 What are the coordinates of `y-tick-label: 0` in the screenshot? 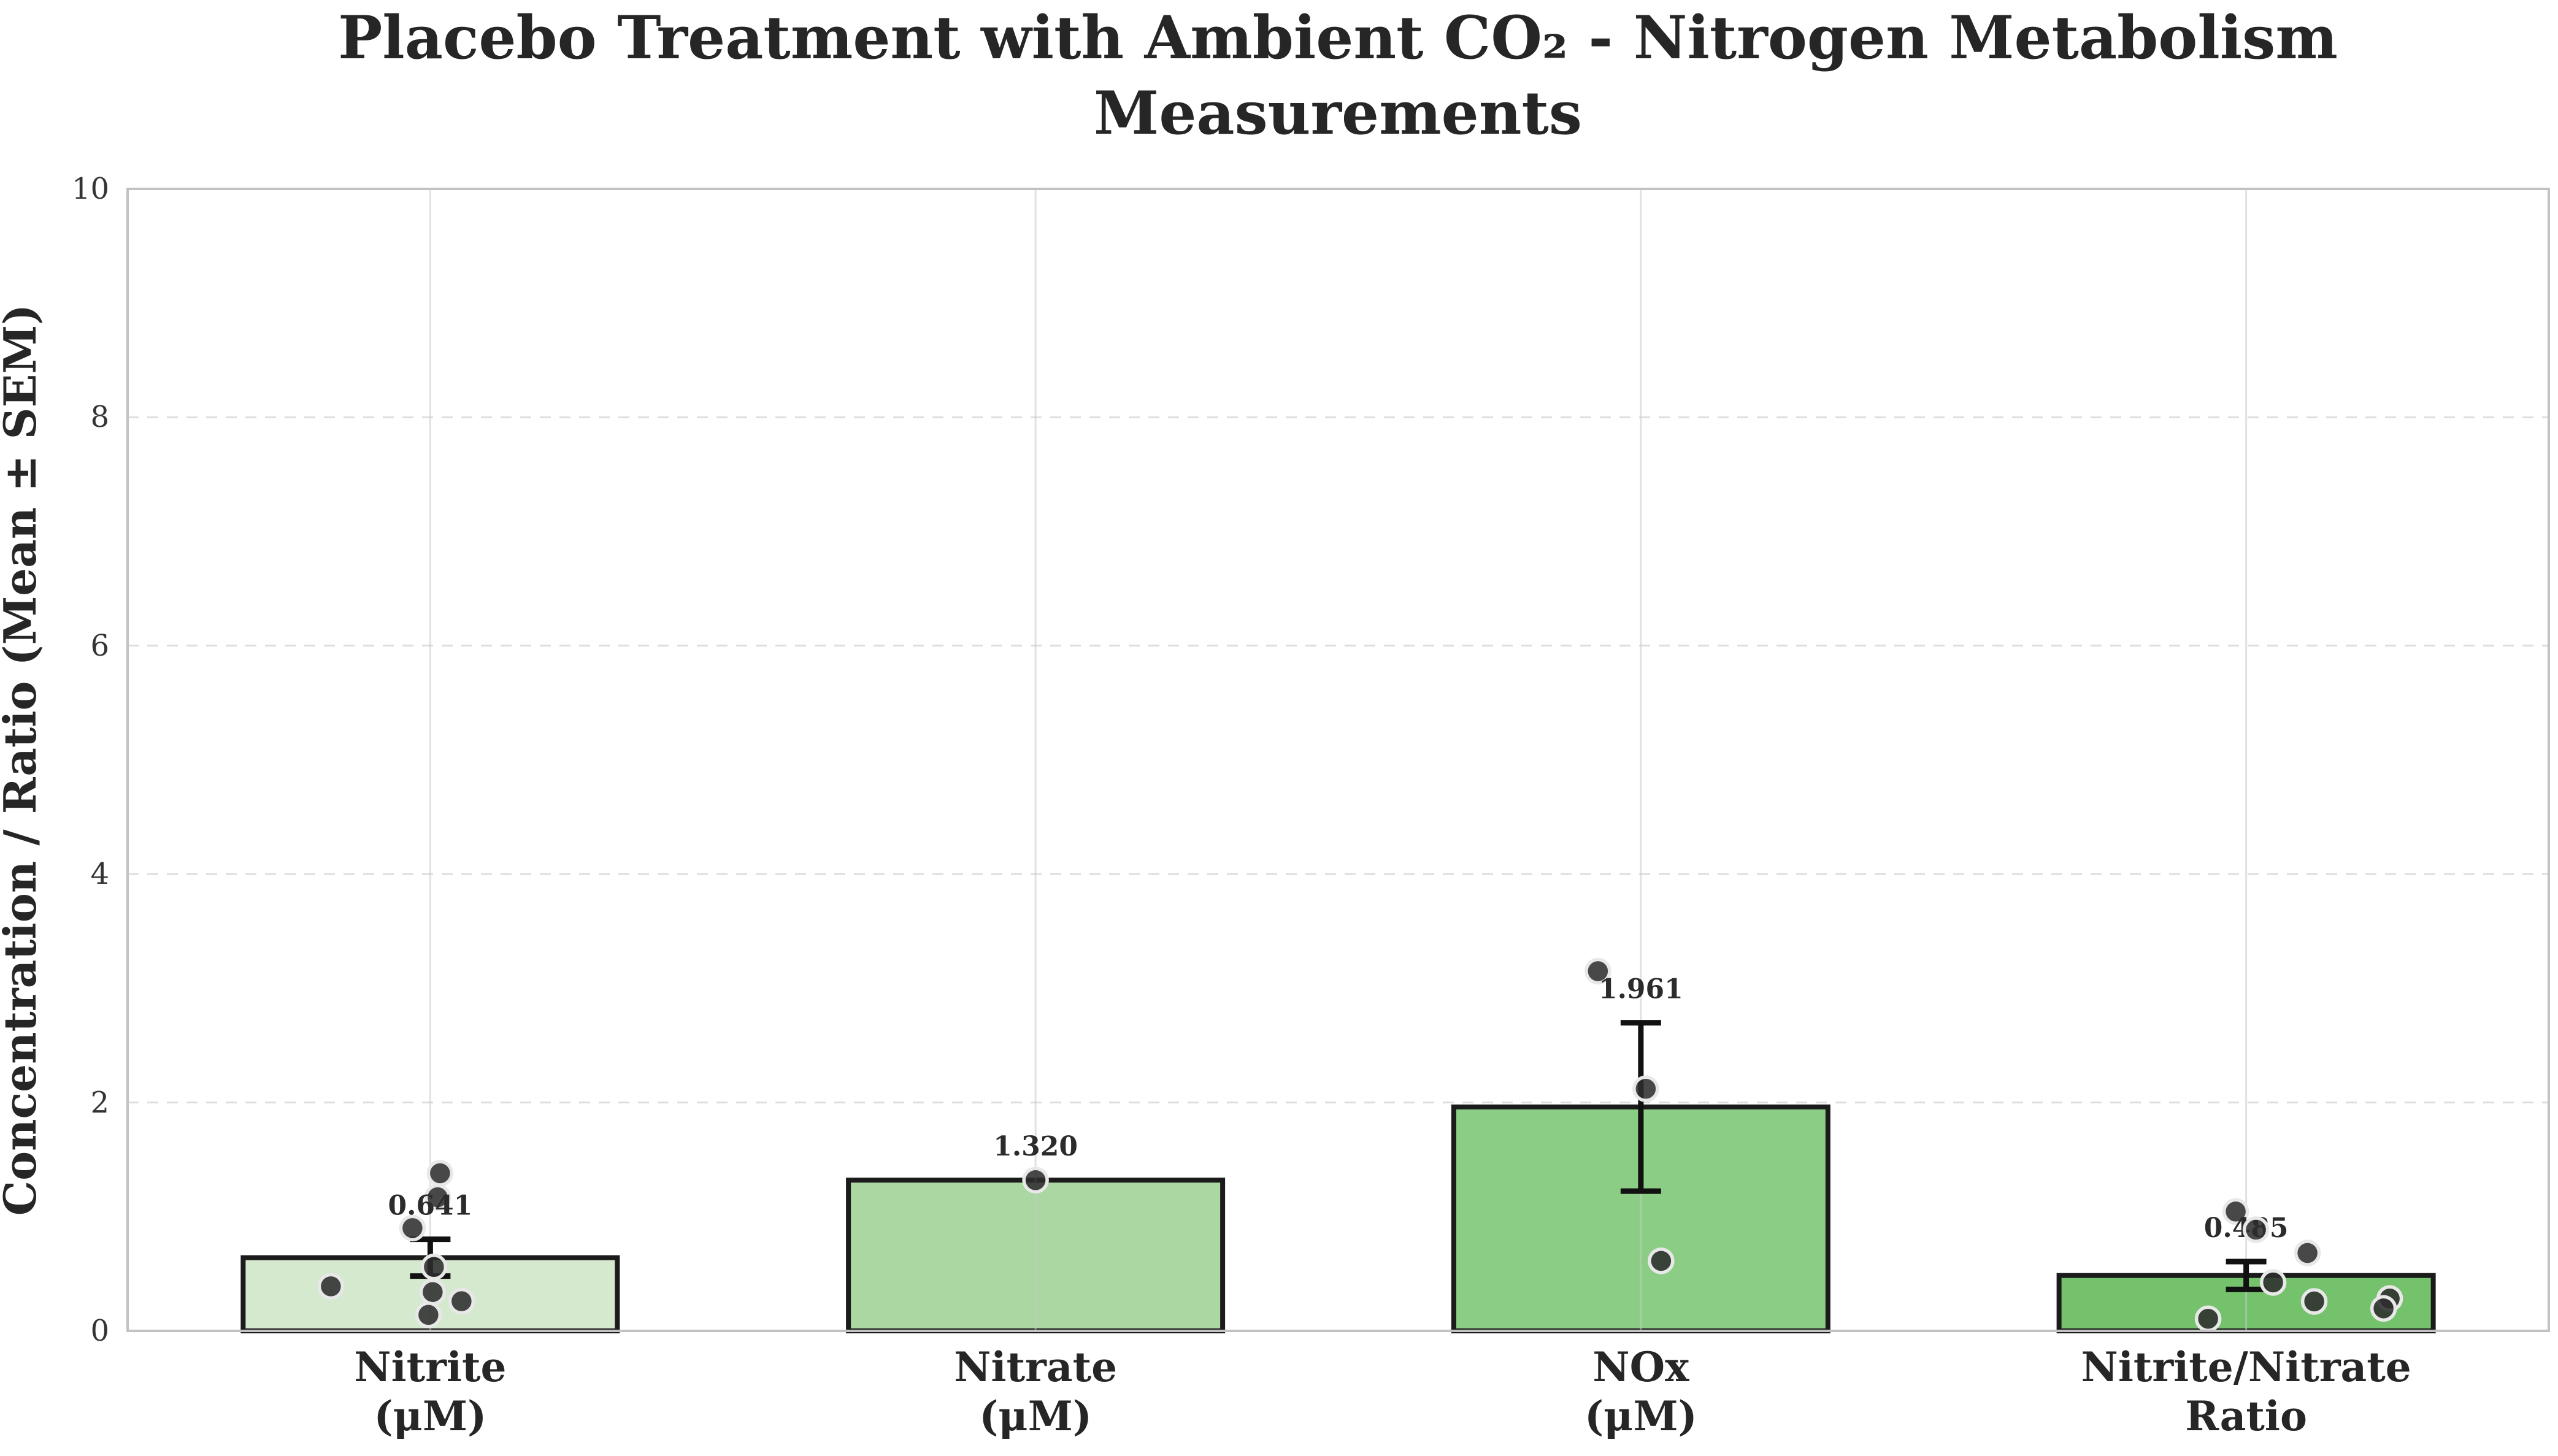 It's located at (99, 1331).